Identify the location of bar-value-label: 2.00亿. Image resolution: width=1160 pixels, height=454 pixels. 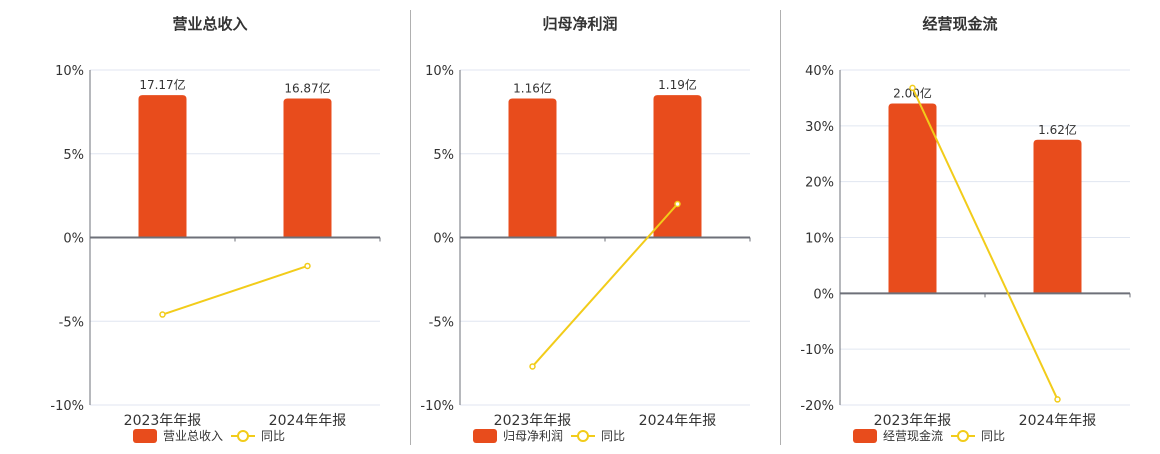
(912, 93).